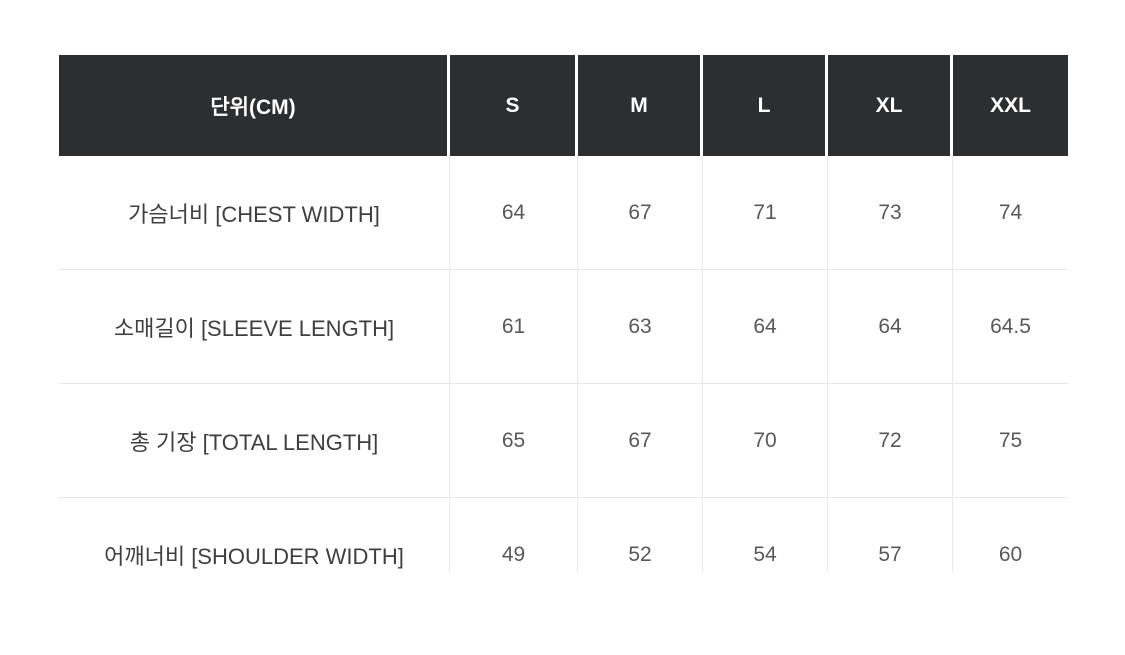  What do you see at coordinates (254, 105) in the screenshot?
I see `header-cell-unit: 단위(CM)` at bounding box center [254, 105].